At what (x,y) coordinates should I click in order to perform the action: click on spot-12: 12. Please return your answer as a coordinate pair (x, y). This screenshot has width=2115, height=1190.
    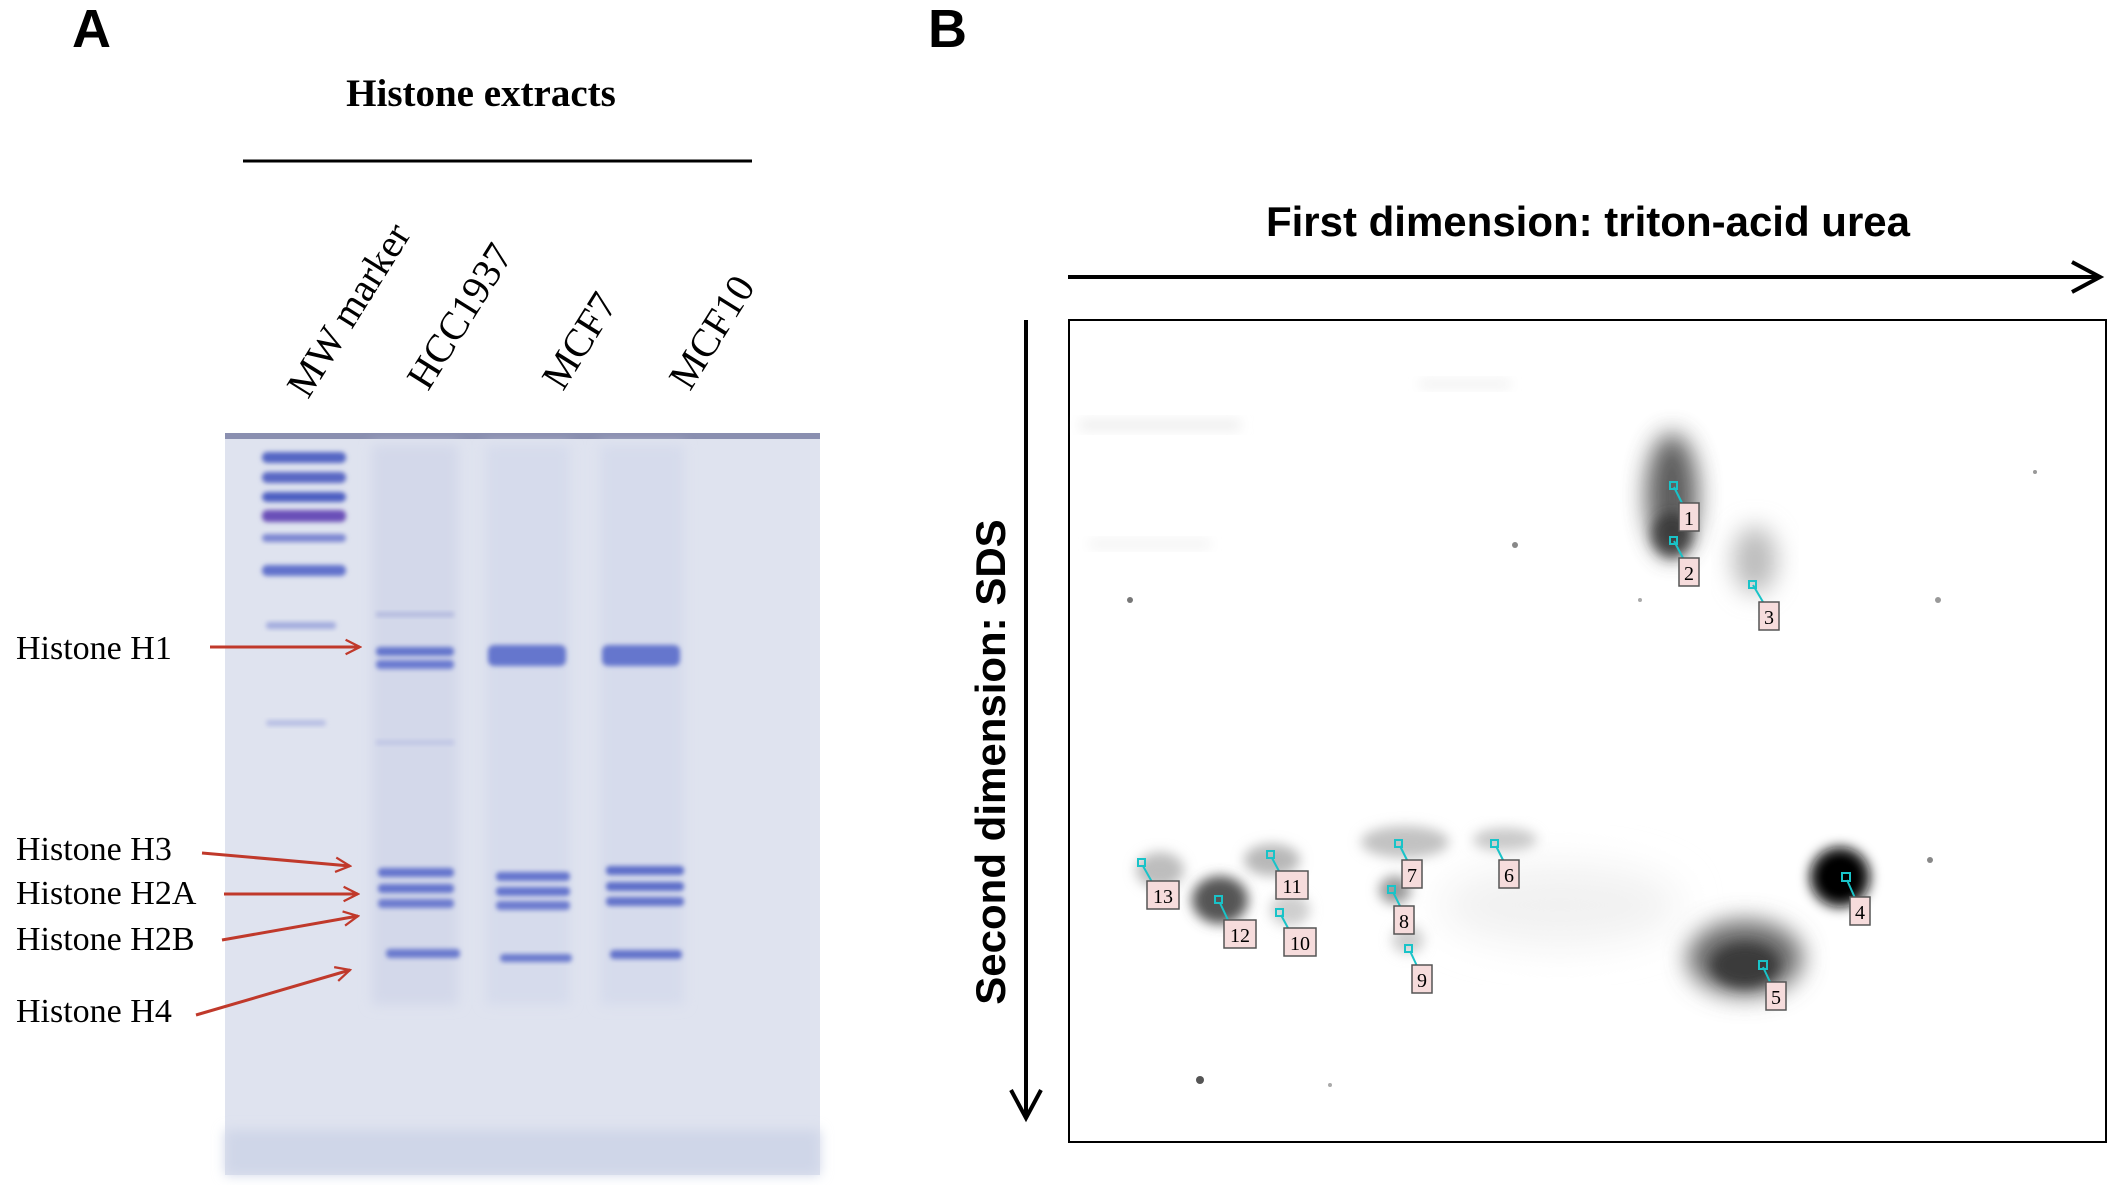
    Looking at the image, I should click on (1235, 922).